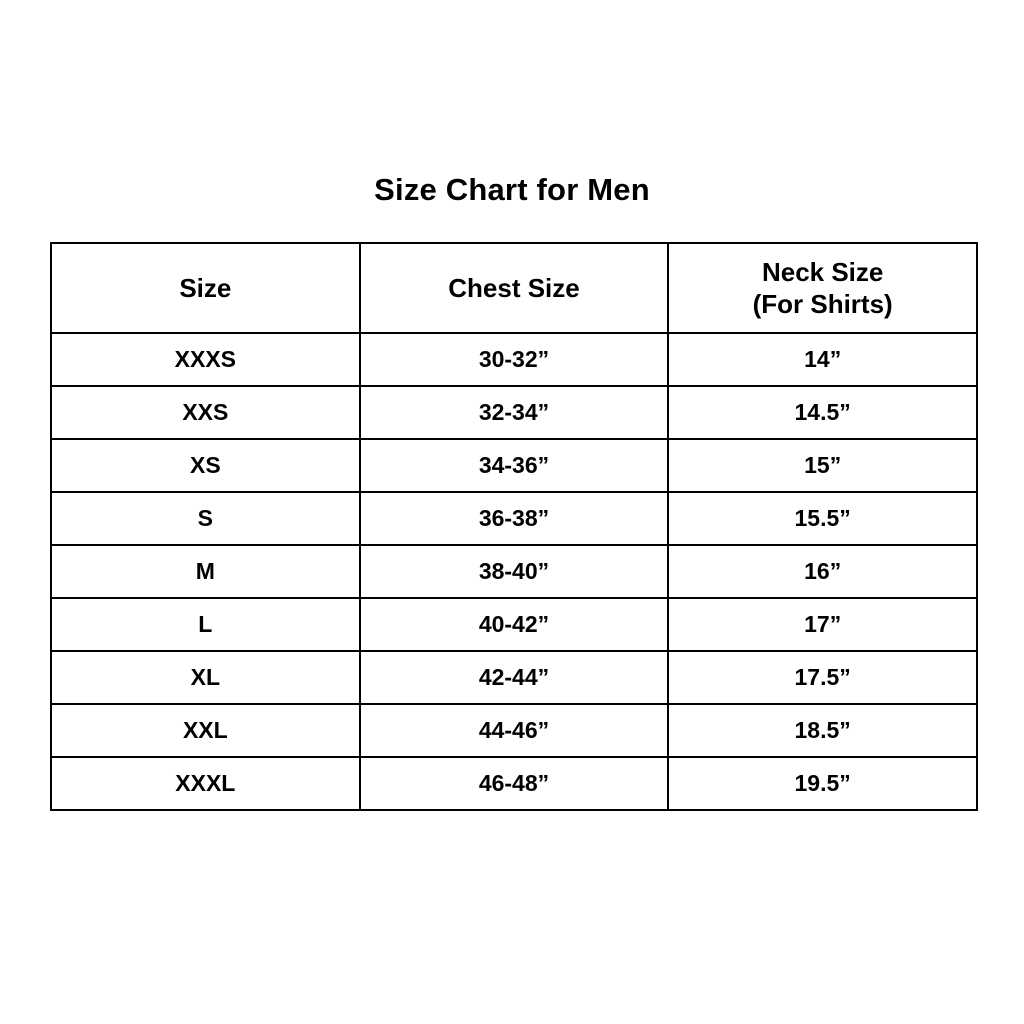 The image size is (1024, 1024). I want to click on header-neck-size-line1: Neck Size, so click(822, 271).